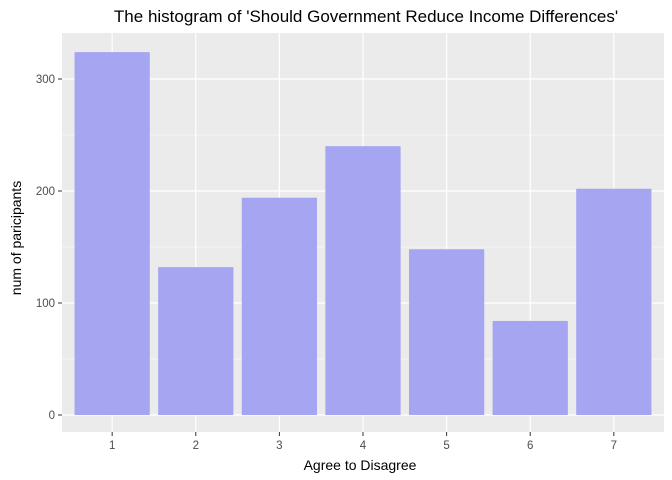 The image size is (672, 480). Describe the element at coordinates (363, 446) in the screenshot. I see `x-tick-label: 4` at that location.